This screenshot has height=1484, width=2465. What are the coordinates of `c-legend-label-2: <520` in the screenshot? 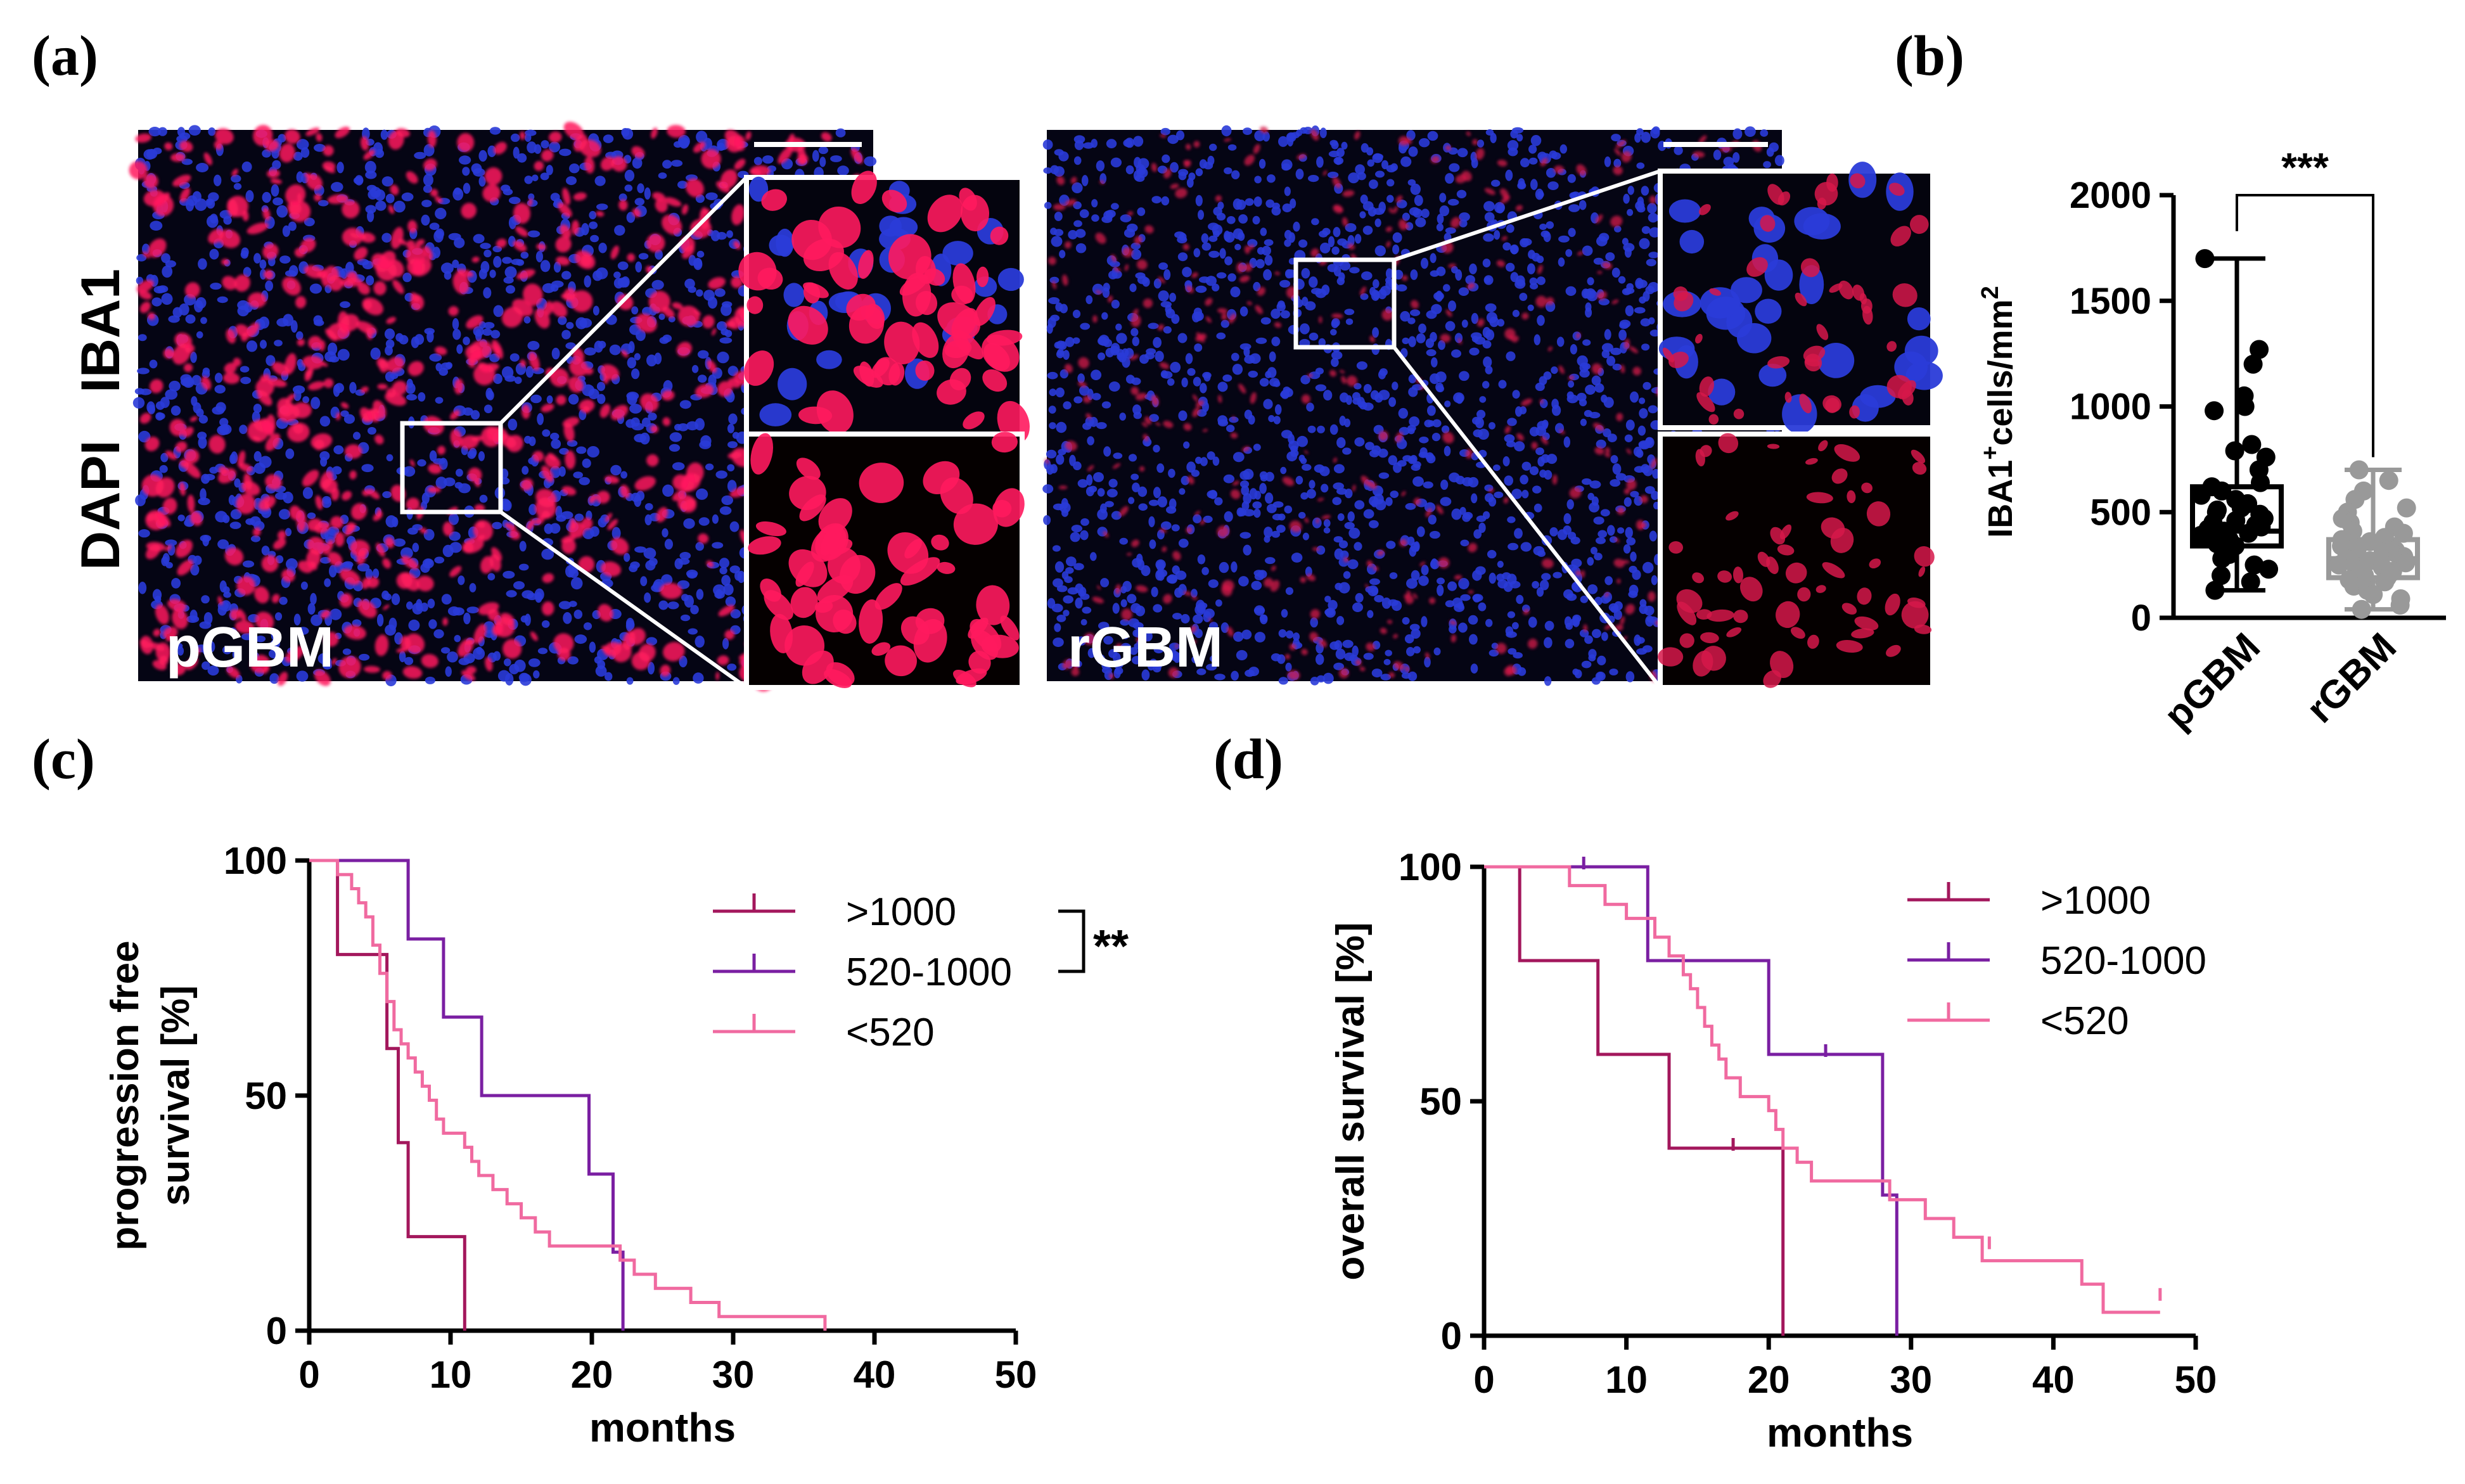 It's located at (890, 1032).